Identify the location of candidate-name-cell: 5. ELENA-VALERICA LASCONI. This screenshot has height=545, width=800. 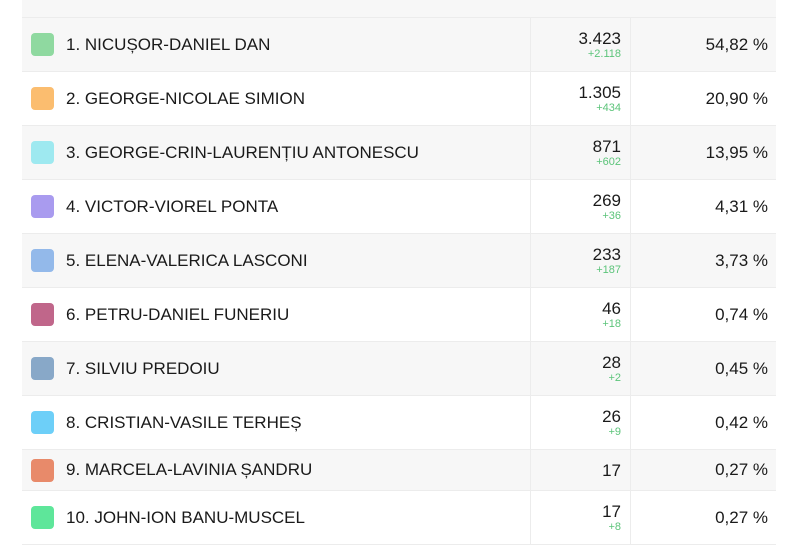
(276, 260).